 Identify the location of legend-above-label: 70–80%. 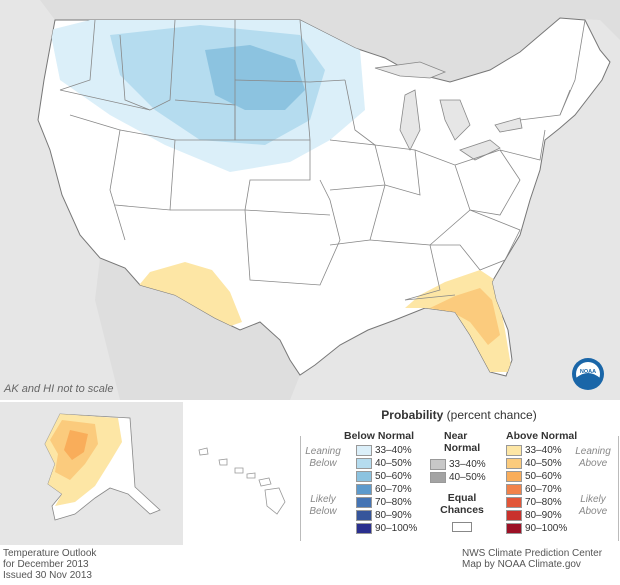
(543, 503).